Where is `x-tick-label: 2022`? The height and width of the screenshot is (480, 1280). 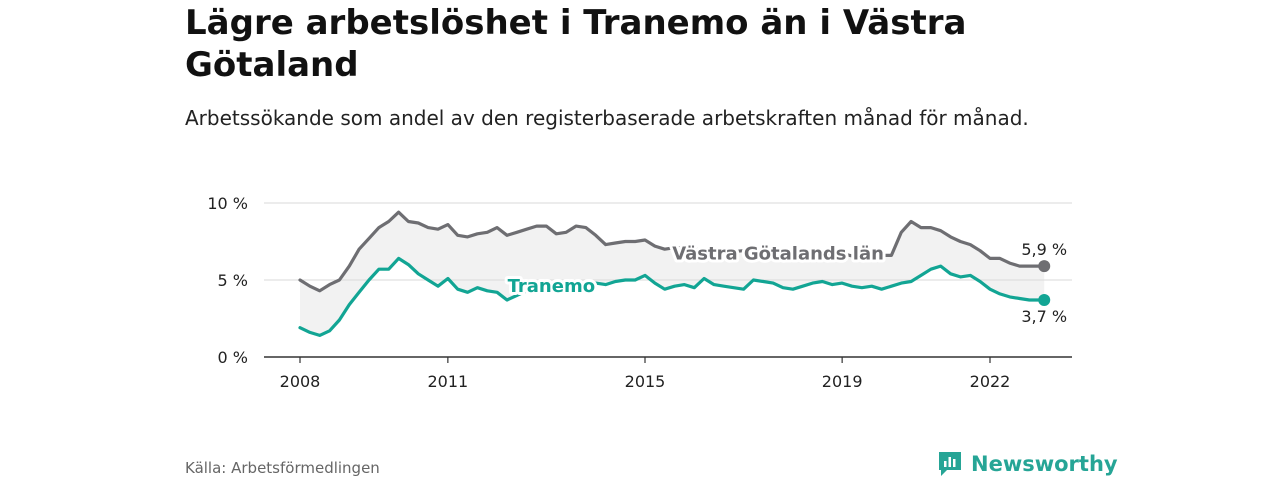
x-tick-label: 2022 is located at coordinates (990, 381).